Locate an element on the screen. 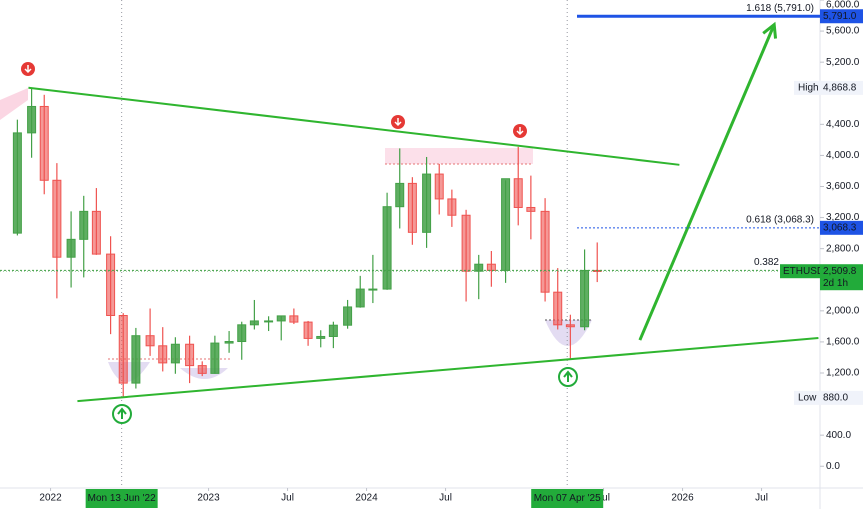  countdown-label: 2d 1h is located at coordinates (835, 283).